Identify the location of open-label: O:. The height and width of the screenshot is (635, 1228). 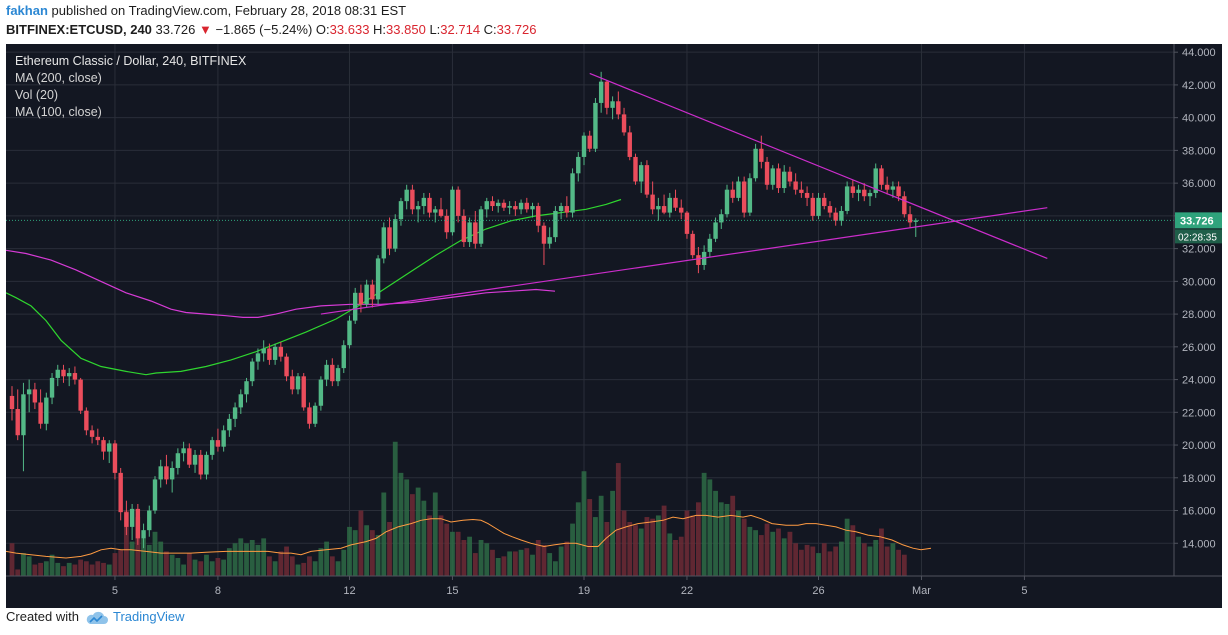
(322, 29).